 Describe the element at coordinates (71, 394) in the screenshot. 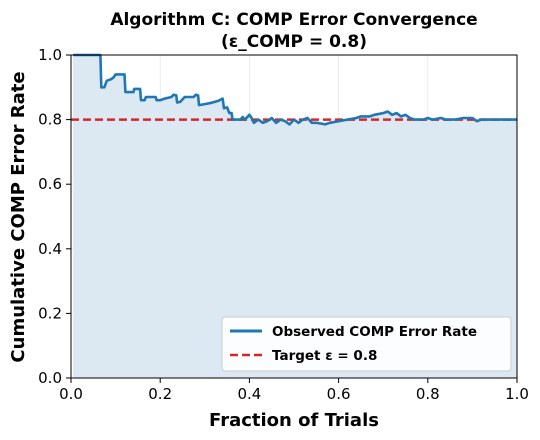

I see `x-tick-label: 0.0` at that location.